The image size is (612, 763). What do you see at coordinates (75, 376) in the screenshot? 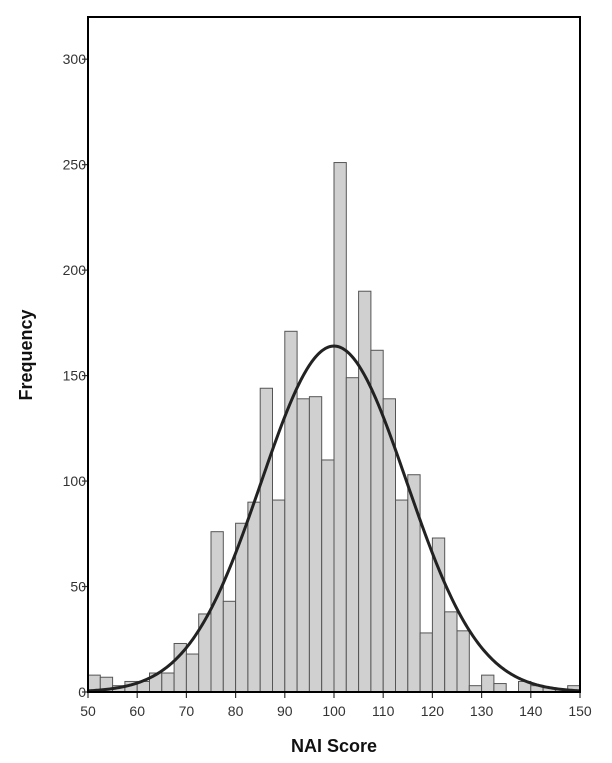
I see `y-tick-label: 150` at bounding box center [75, 376].